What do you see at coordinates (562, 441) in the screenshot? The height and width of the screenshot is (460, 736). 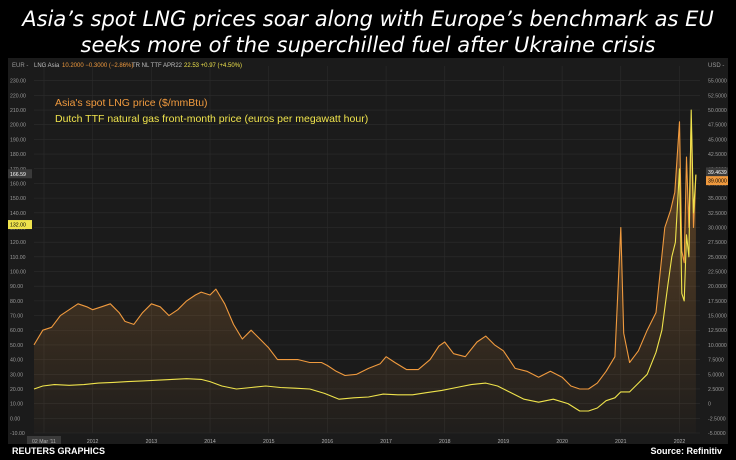 I see `x-tick-label: 2020` at bounding box center [562, 441].